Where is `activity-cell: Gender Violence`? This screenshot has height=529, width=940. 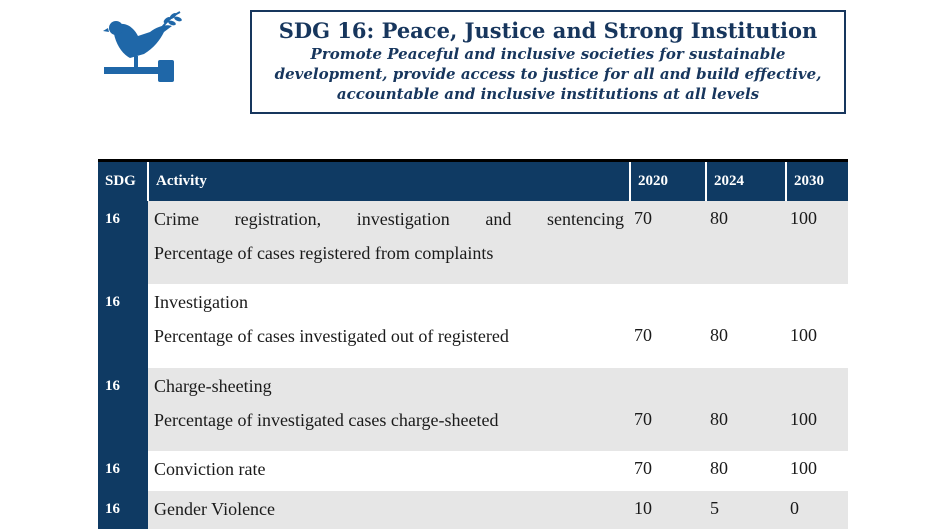 activity-cell: Gender Violence is located at coordinates (389, 509).